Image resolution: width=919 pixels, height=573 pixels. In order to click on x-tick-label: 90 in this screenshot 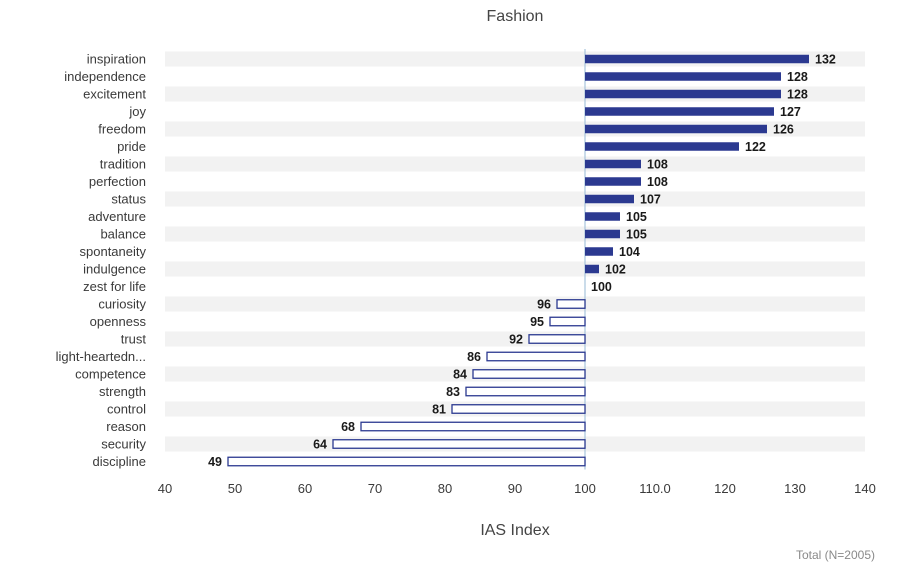, I will do `click(515, 488)`.